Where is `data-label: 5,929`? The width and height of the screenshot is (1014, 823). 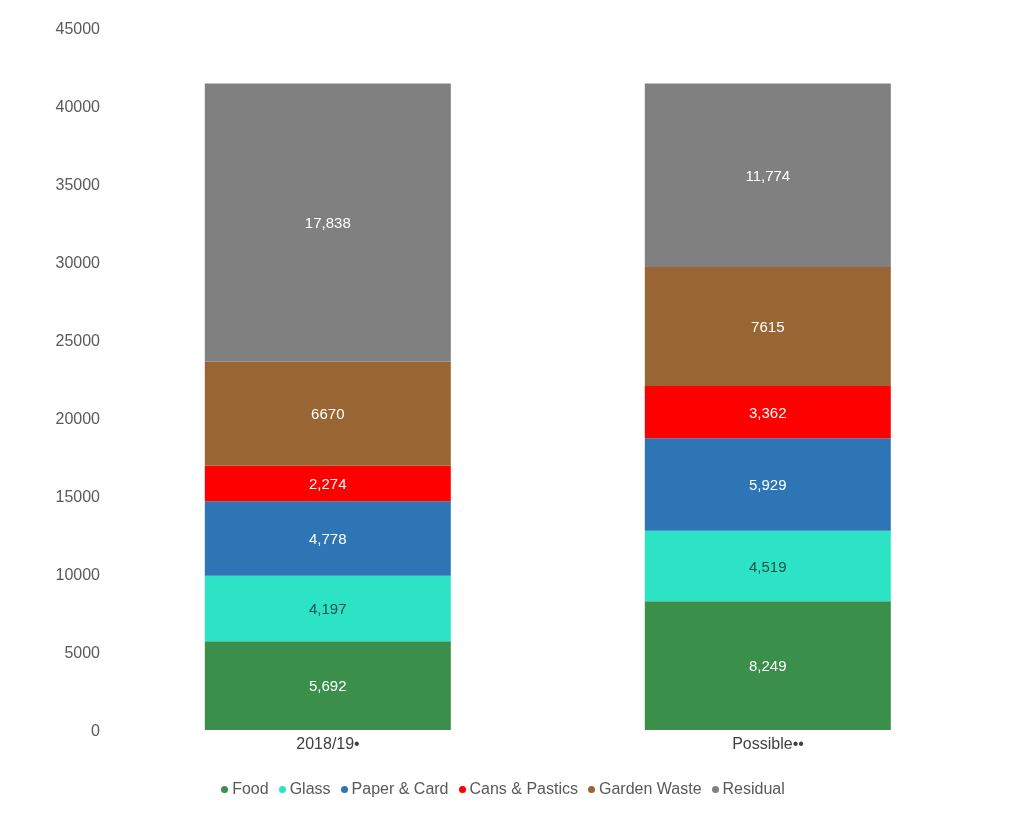
data-label: 5,929 is located at coordinates (768, 485).